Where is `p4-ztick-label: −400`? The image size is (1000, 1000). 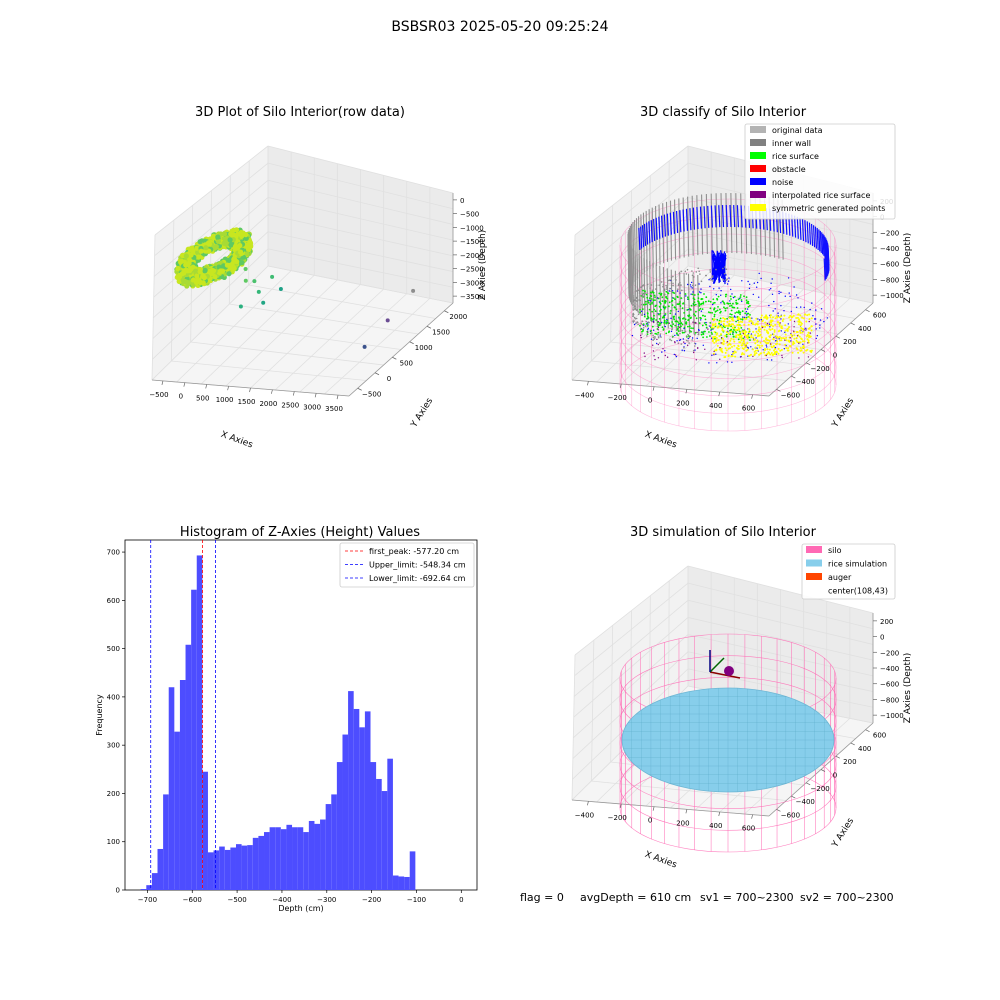 p4-ztick-label: −400 is located at coordinates (889, 669).